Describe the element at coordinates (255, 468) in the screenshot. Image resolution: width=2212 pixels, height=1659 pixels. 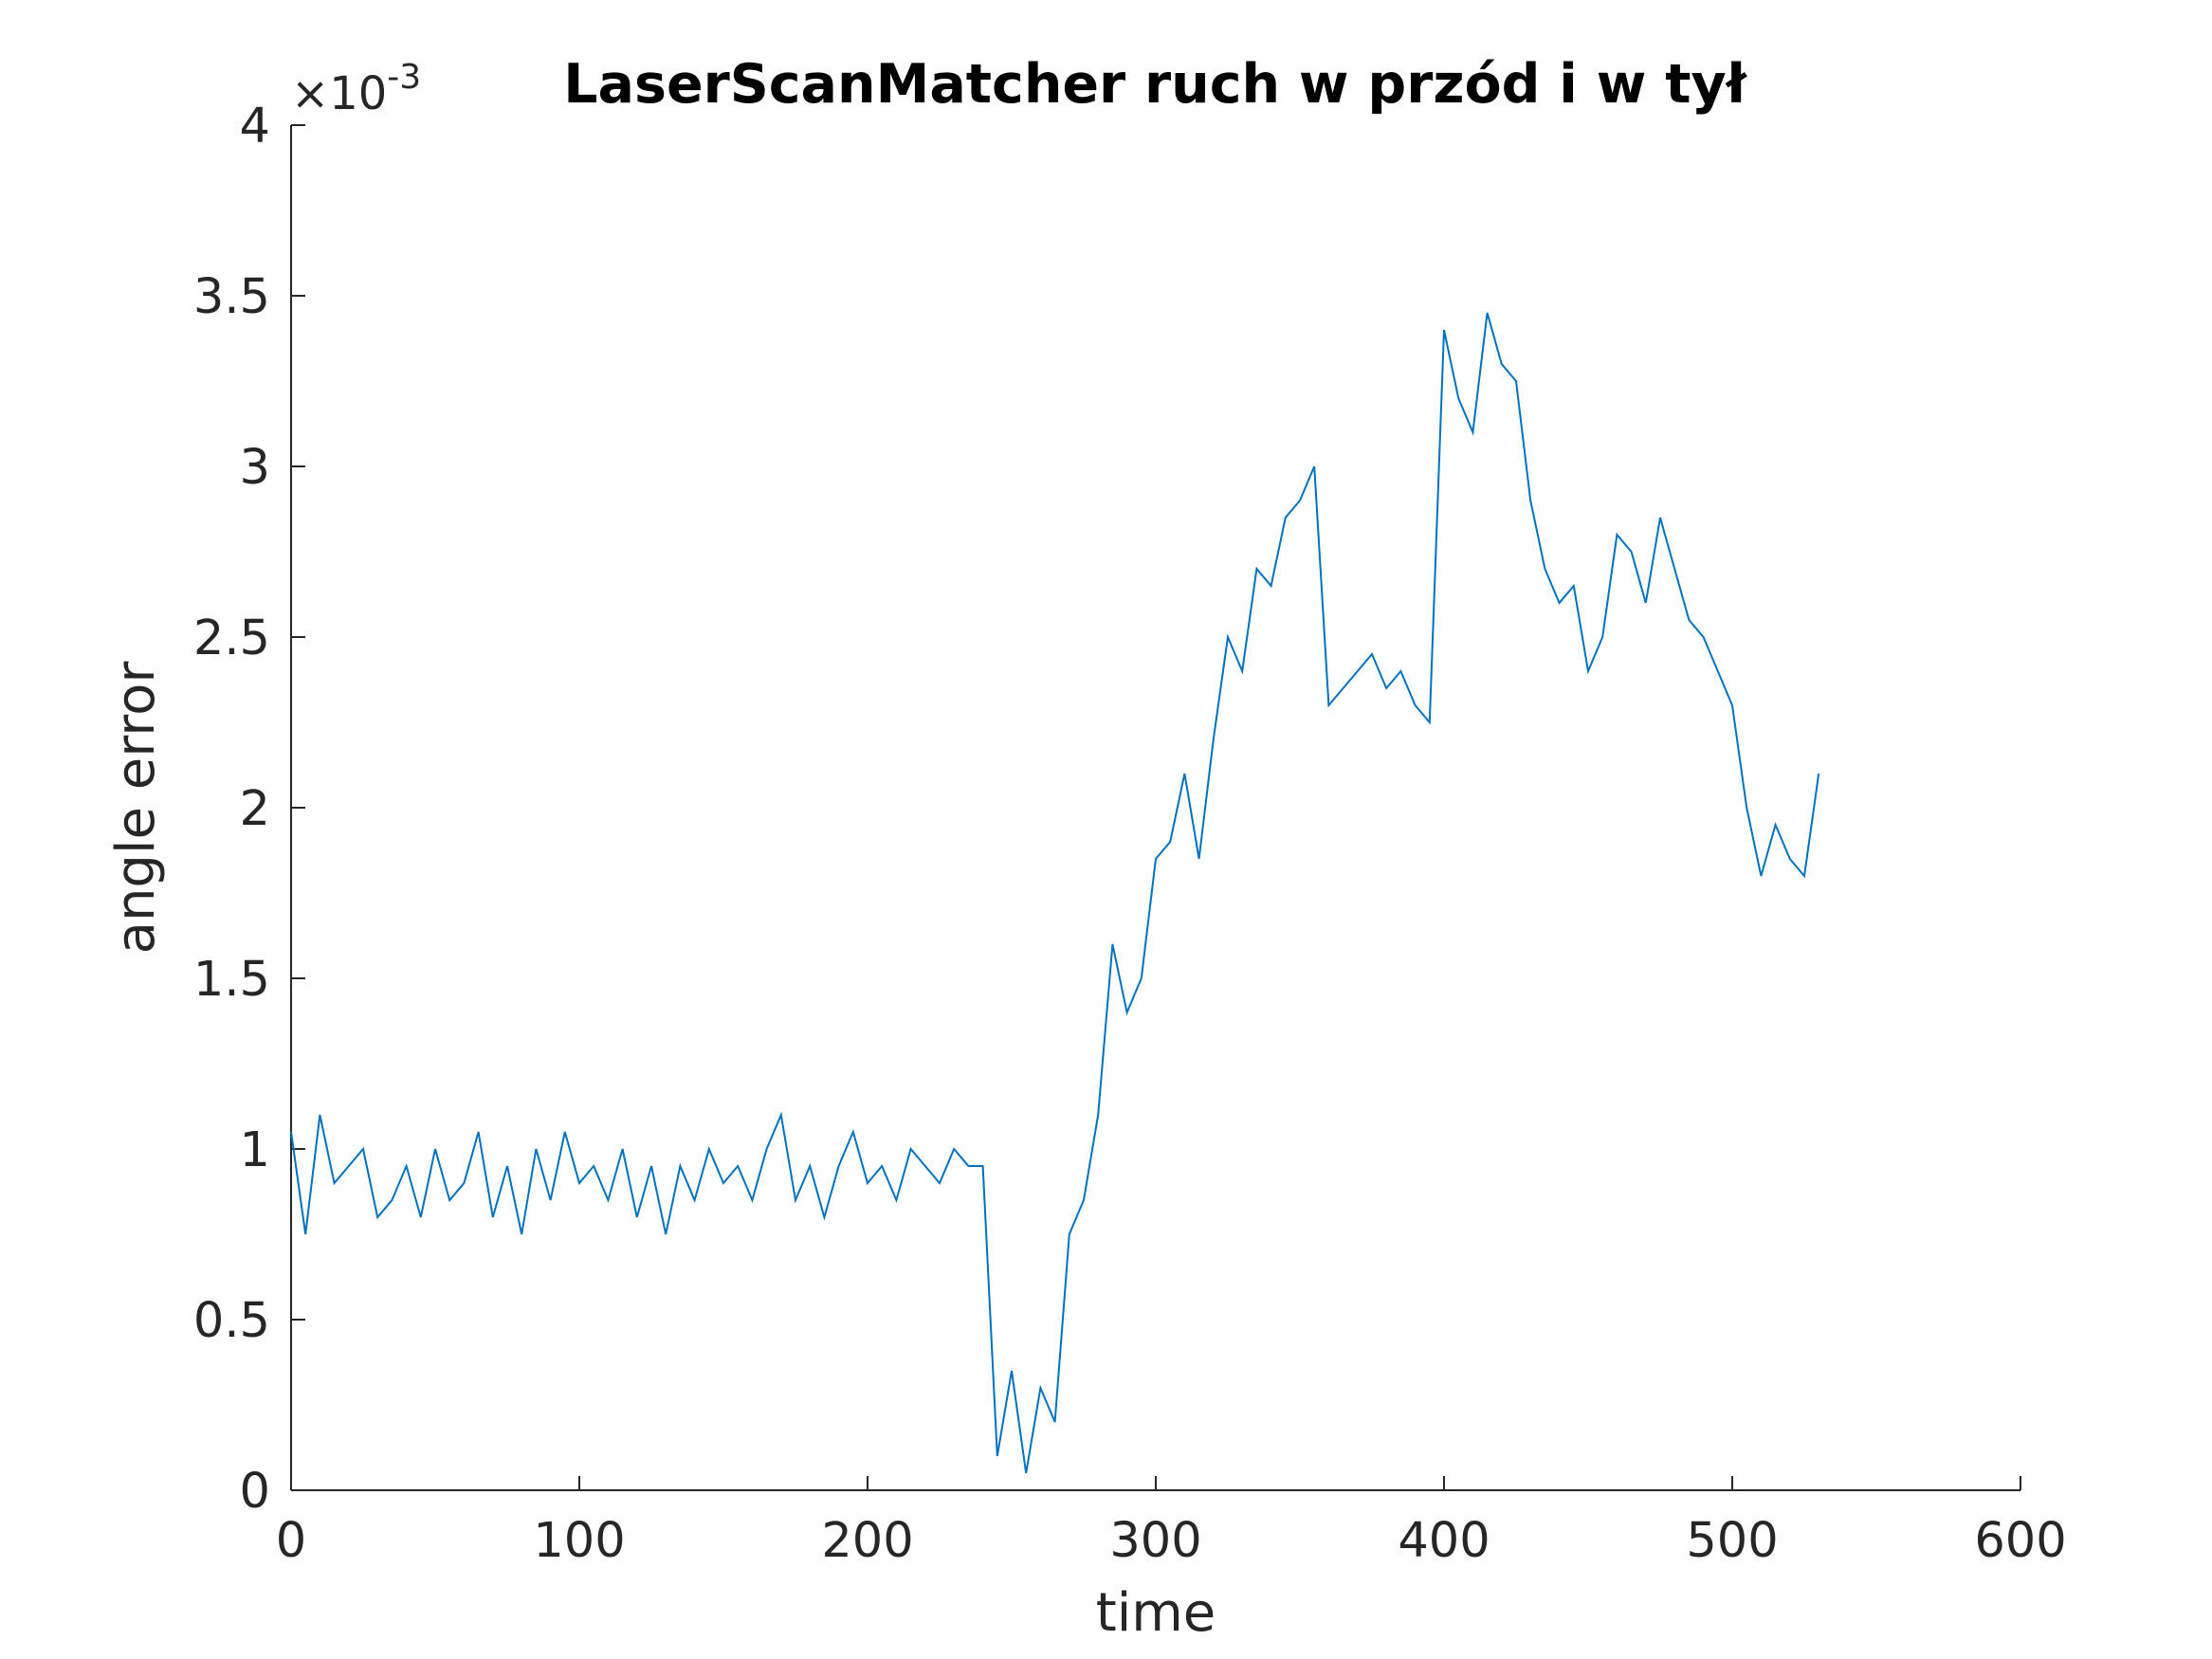
I see `y-tick-label: 3` at that location.